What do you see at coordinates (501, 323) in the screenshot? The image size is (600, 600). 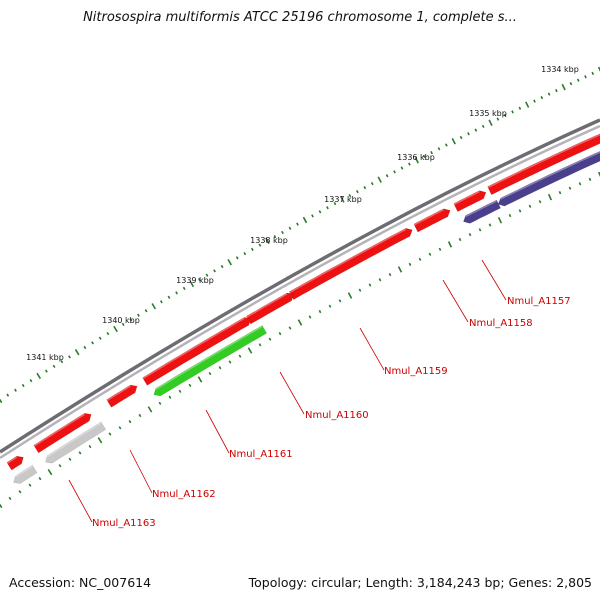 I see `gene-label: Nmul_A1158` at bounding box center [501, 323].